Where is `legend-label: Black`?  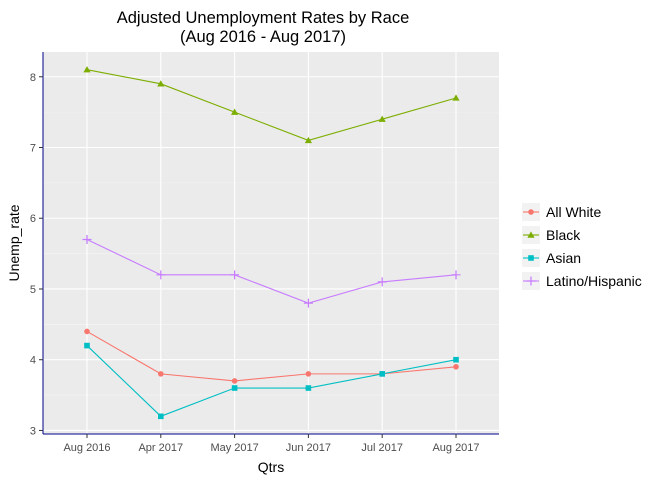 legend-label: Black is located at coordinates (563, 235).